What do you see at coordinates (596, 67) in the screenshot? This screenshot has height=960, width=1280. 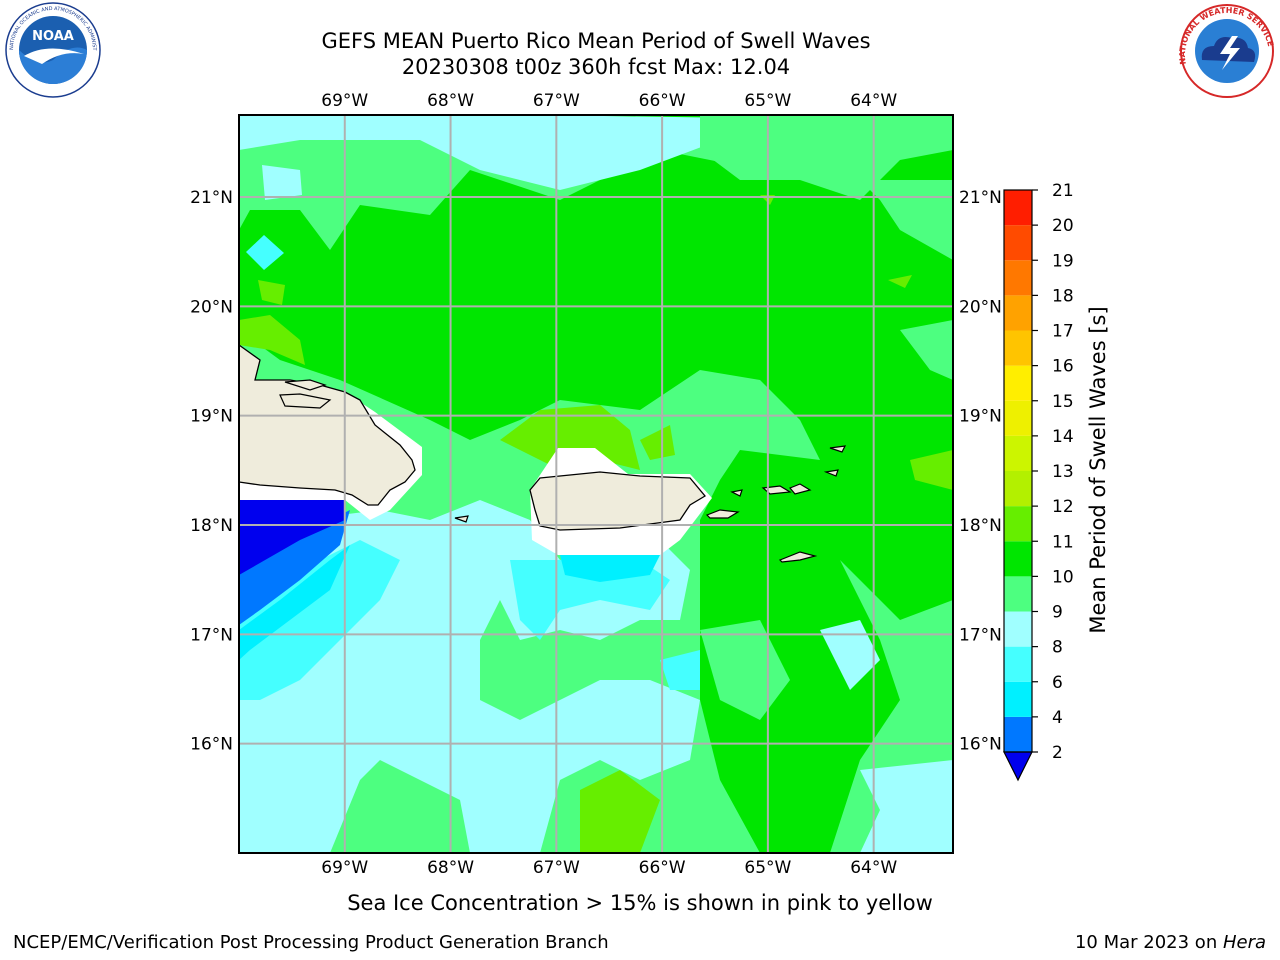 I see `chart-title-line2: 20230308 t00z 360h fcst Max: 12.04` at bounding box center [596, 67].